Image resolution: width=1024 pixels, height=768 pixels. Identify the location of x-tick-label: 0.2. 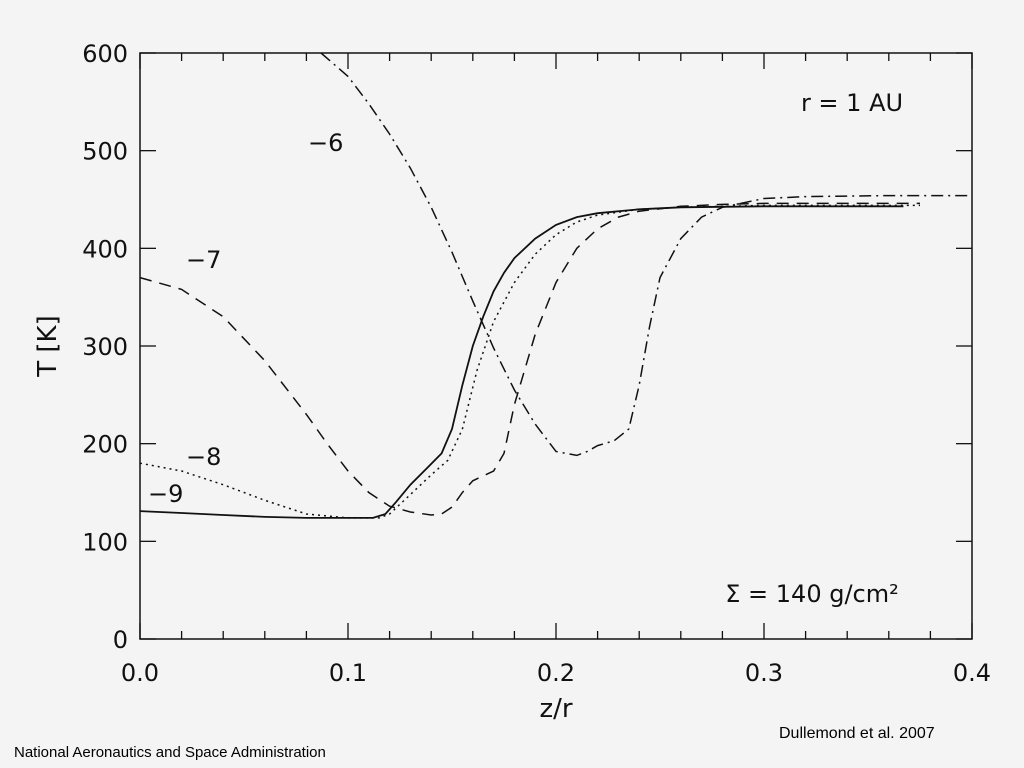
(556, 673).